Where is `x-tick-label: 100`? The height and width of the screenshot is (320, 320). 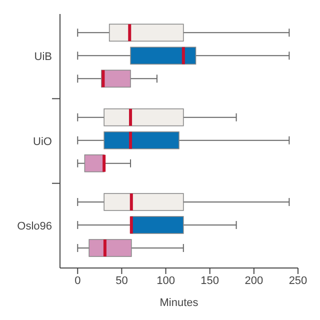
x-tick-label: 100 is located at coordinates (165, 280).